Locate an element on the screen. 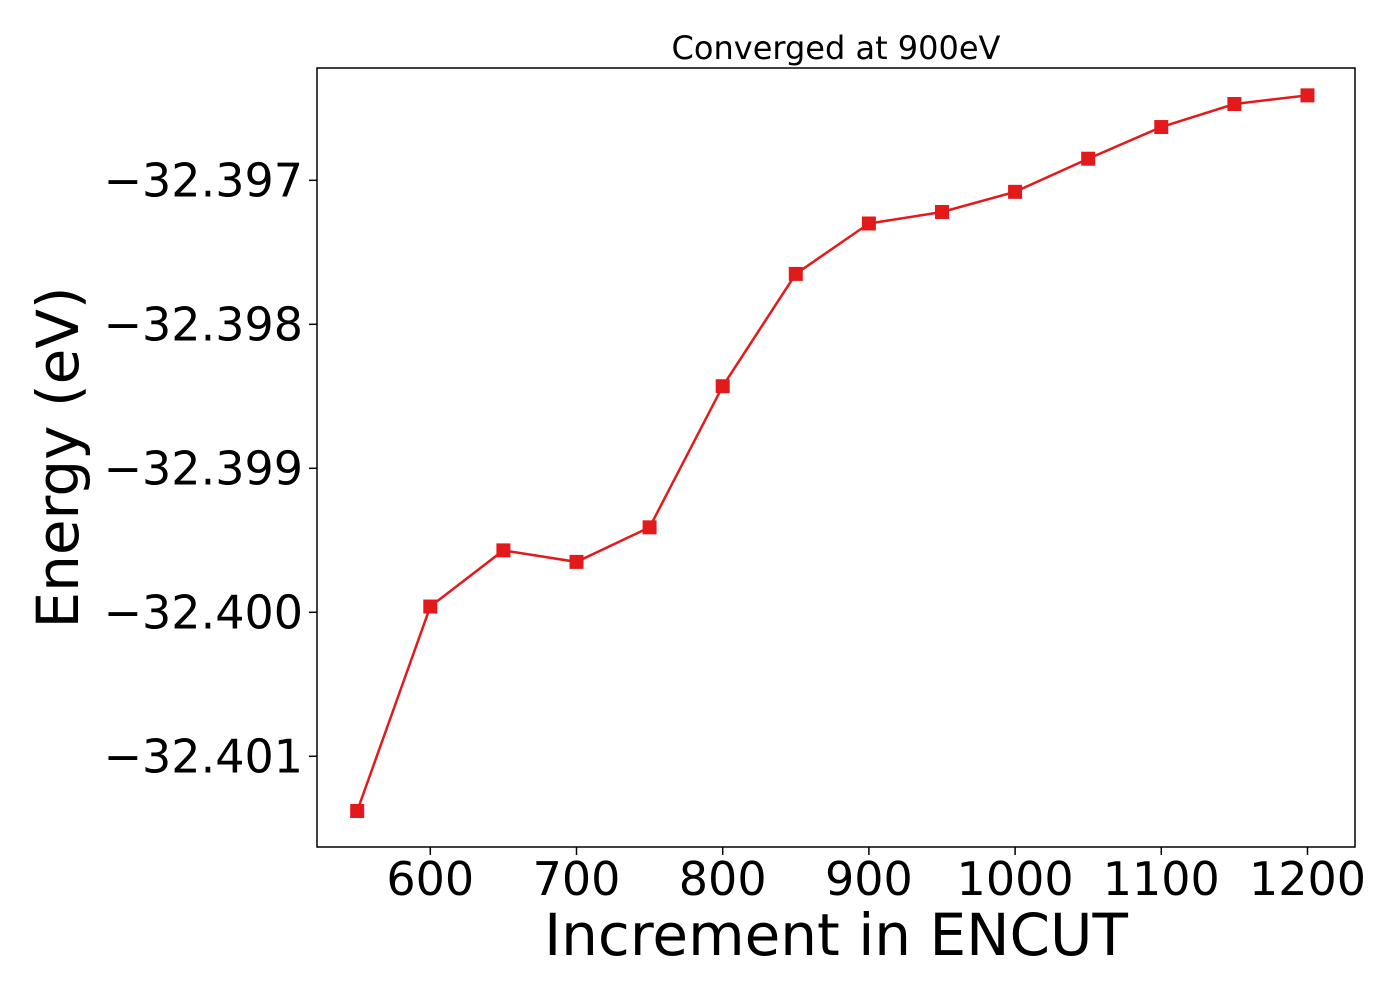 The width and height of the screenshot is (1400, 1000). y-tick-label: −32.400 is located at coordinates (204, 612).